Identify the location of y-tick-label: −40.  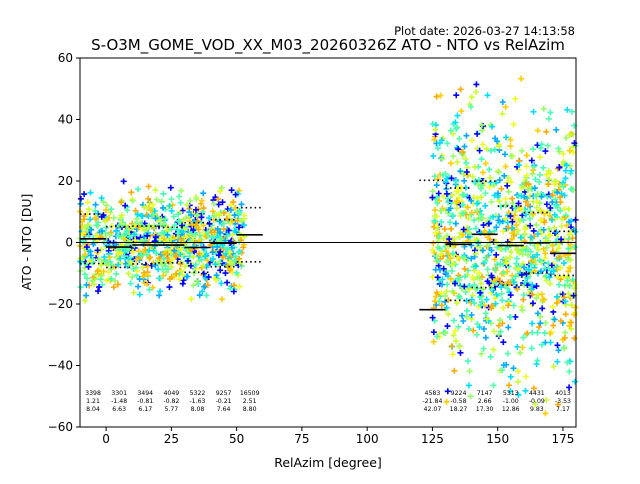
(60, 366).